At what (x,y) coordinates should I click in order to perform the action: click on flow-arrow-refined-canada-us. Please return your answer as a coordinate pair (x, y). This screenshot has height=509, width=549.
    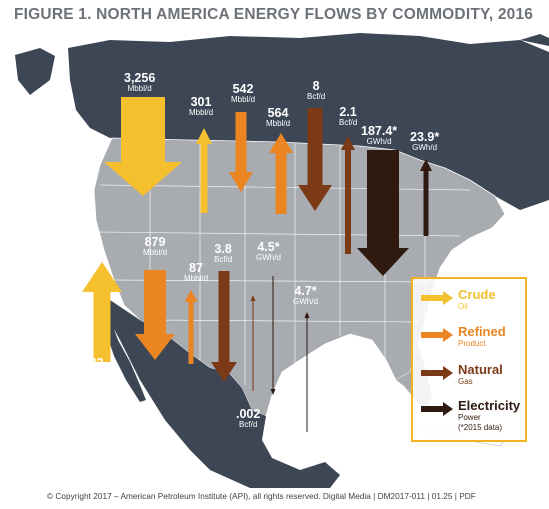
    Looking at the image, I should click on (241, 152).